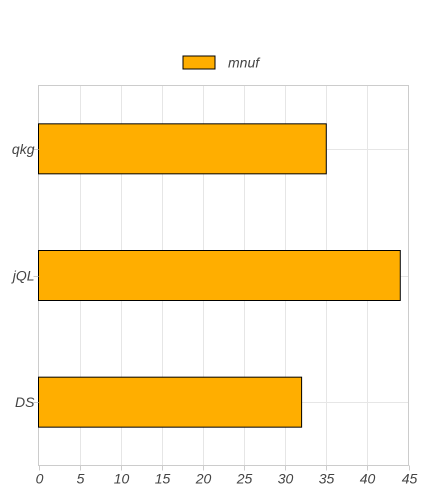 This screenshot has width=426, height=497. I want to click on x-tick-label: 5, so click(81, 479).